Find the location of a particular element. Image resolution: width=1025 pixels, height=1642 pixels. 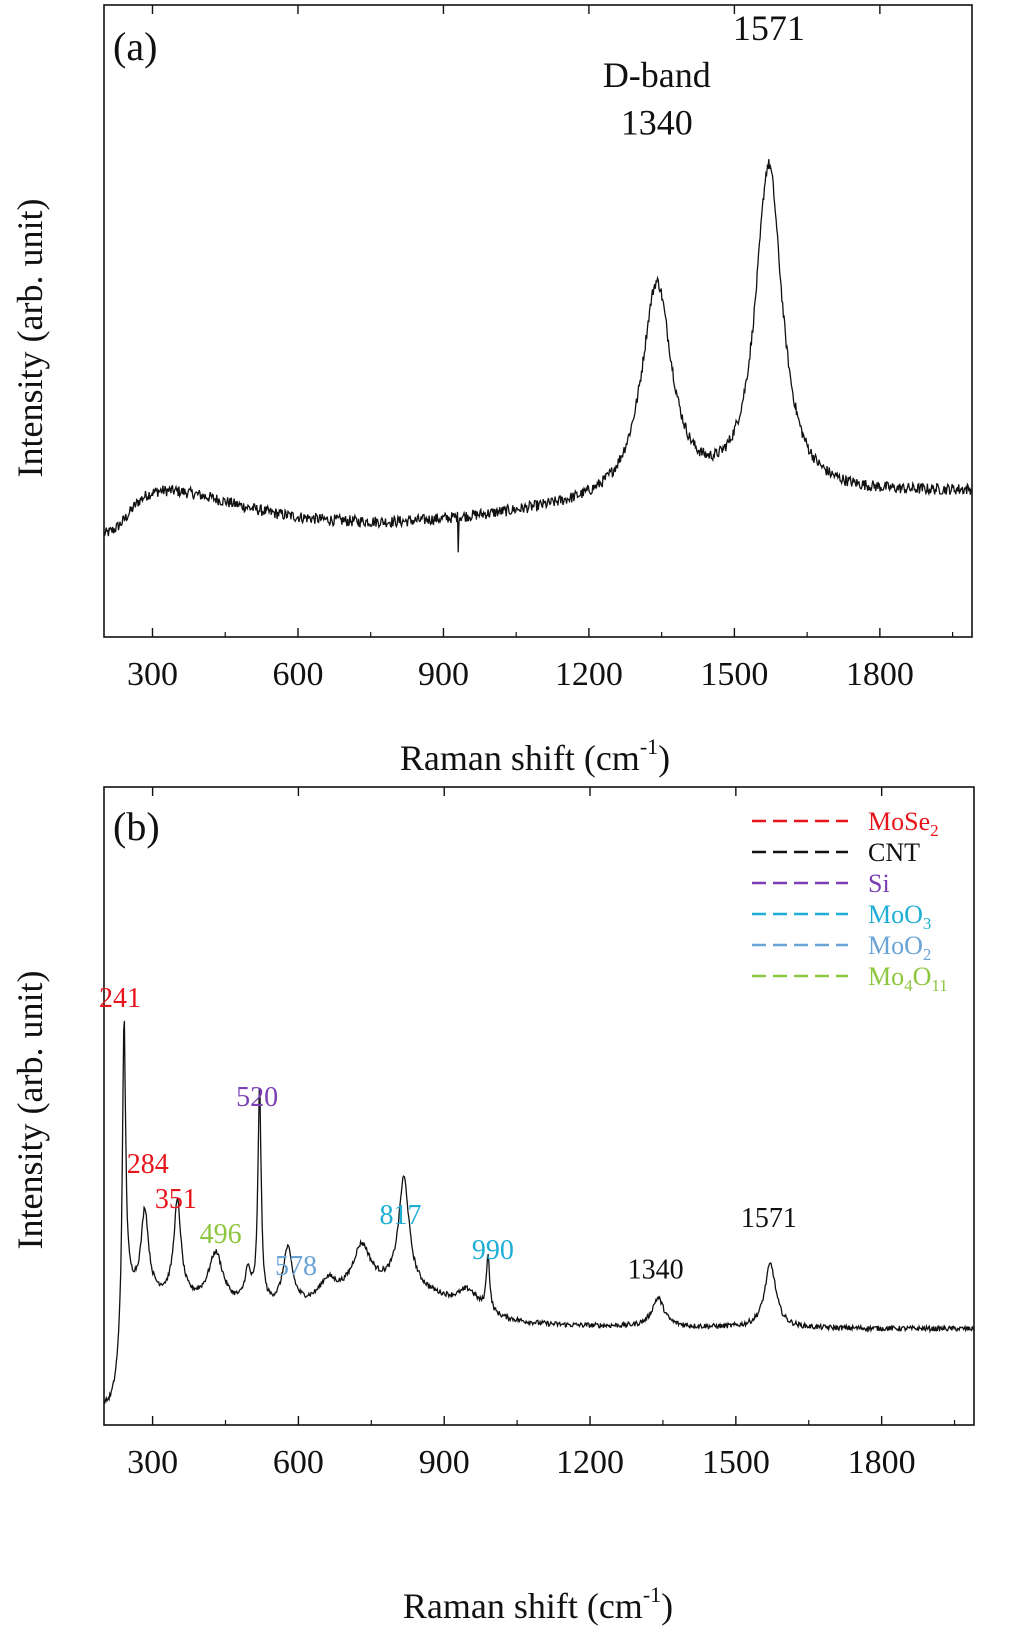

legend-entry: Mo4O11 is located at coordinates (908, 978).